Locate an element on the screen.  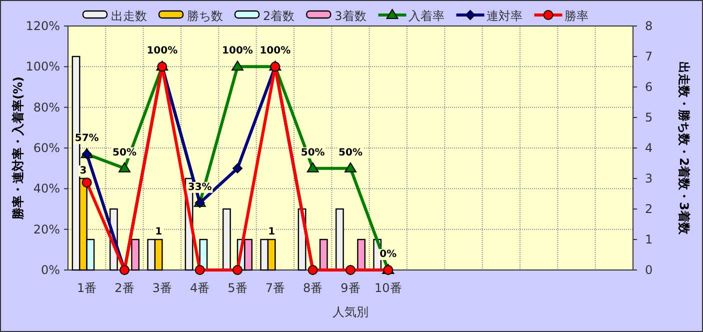
data-label: 33% is located at coordinates (200, 187).